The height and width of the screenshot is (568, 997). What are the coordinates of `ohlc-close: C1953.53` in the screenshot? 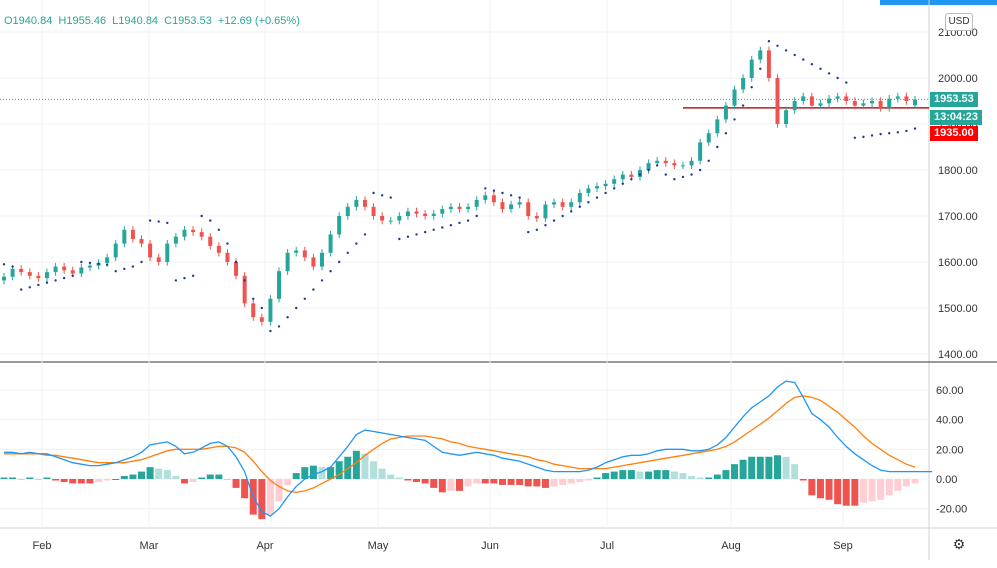 It's located at (188, 21).